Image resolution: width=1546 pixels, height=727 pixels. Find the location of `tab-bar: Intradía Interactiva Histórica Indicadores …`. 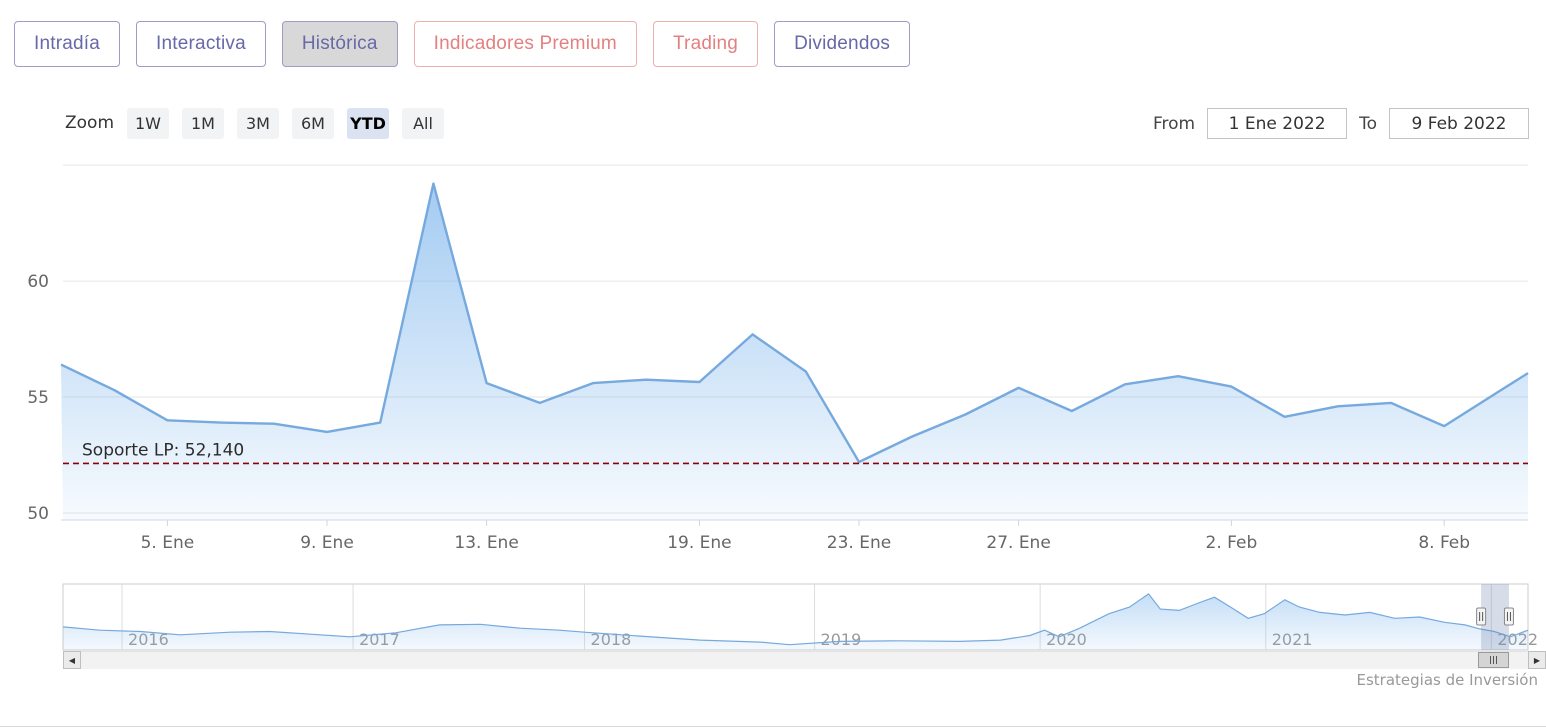

tab-bar: Intradía Interactiva Histórica Indicadores … is located at coordinates (462, 44).